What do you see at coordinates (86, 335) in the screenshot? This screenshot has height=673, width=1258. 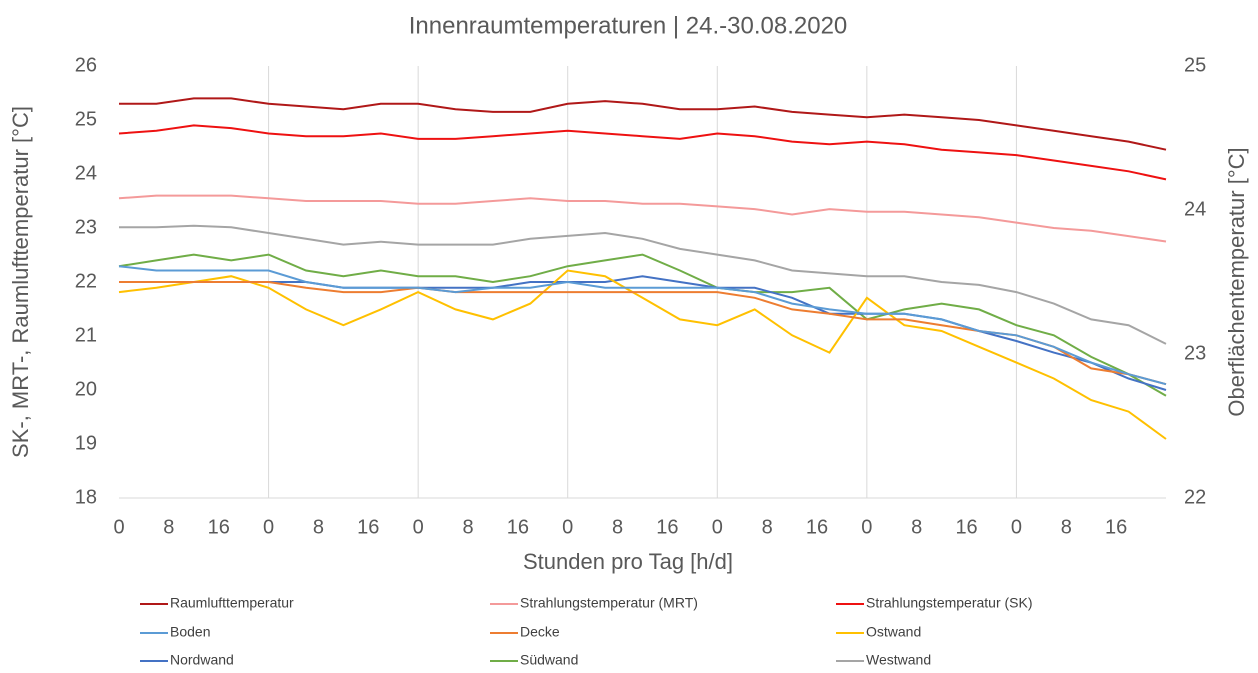 I see `y-tick-label: 21` at bounding box center [86, 335].